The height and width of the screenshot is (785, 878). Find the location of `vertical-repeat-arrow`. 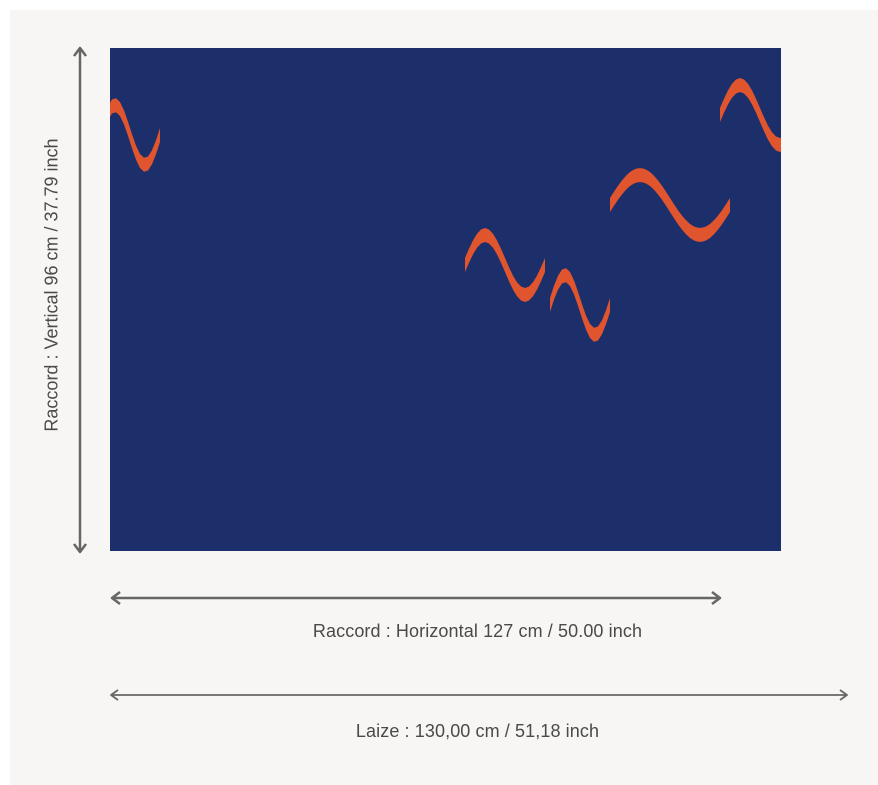

vertical-repeat-arrow is located at coordinates (80, 300).